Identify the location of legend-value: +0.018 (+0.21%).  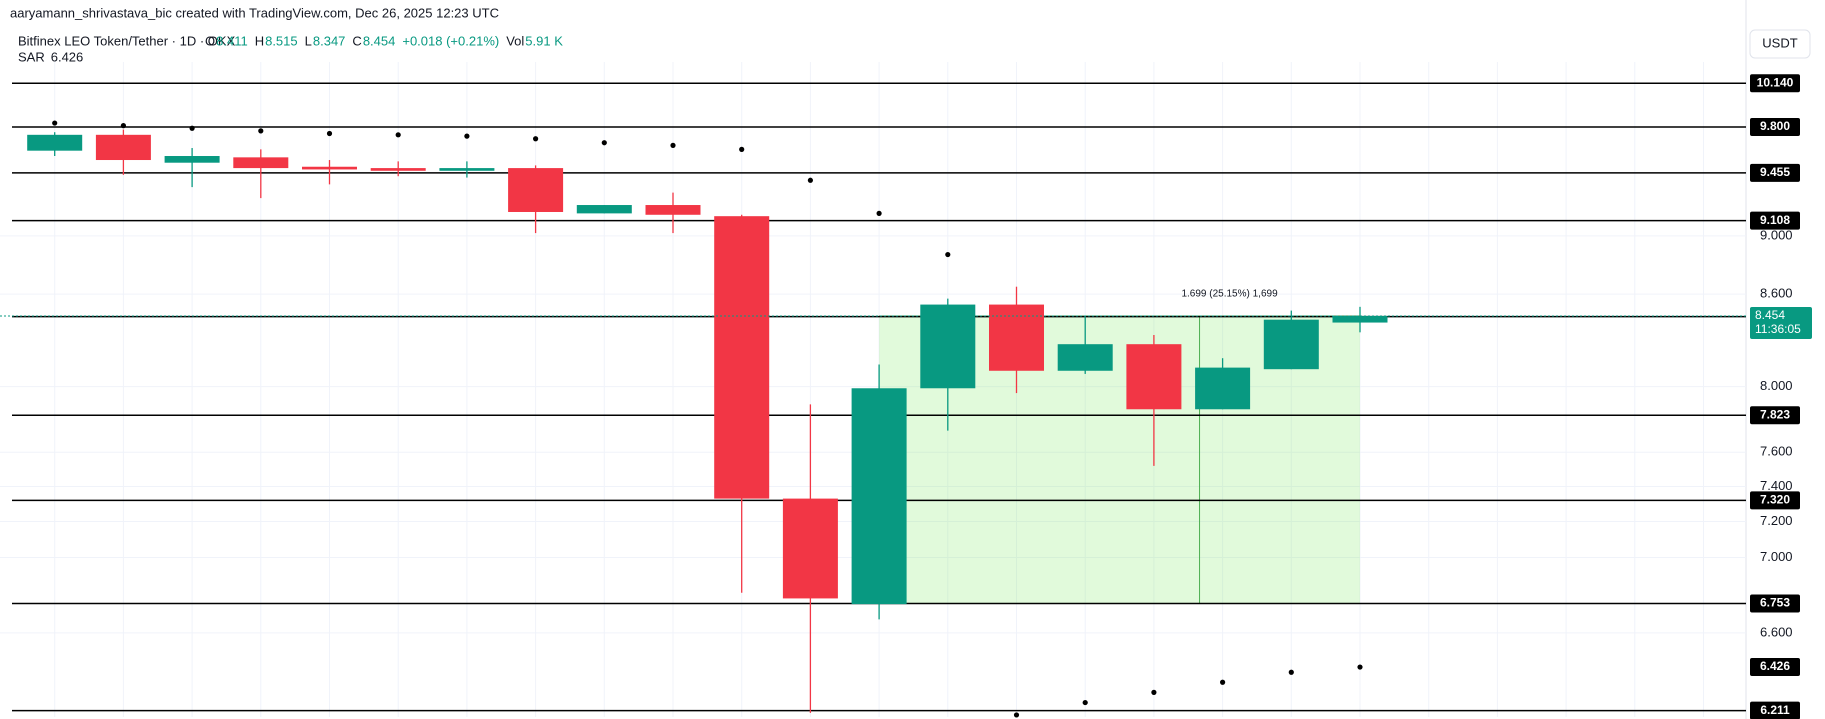
(450, 40).